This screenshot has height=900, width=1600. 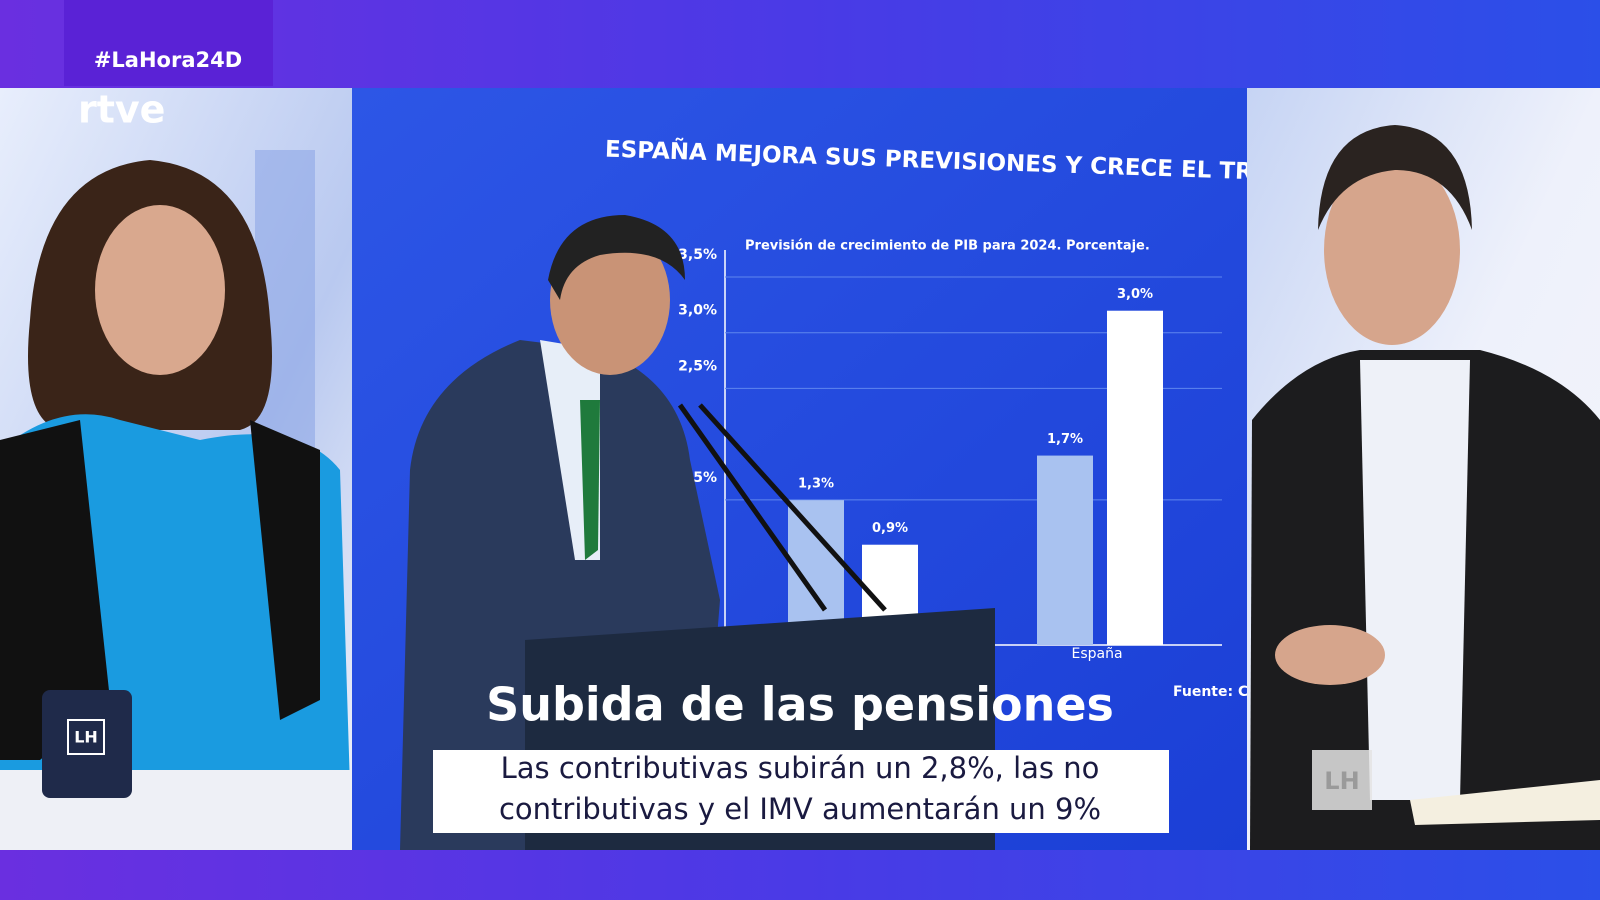 I want to click on bar-label: 1,3%, so click(x=816, y=484).